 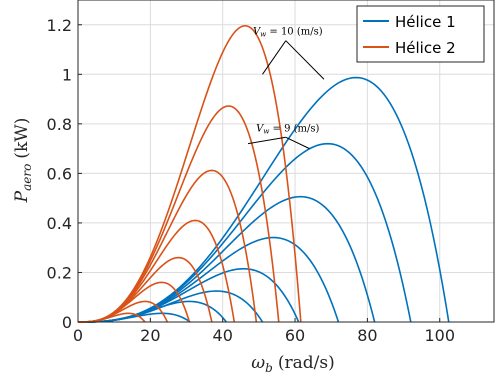 I want to click on y-tick-label: 0.2, so click(x=59, y=272).